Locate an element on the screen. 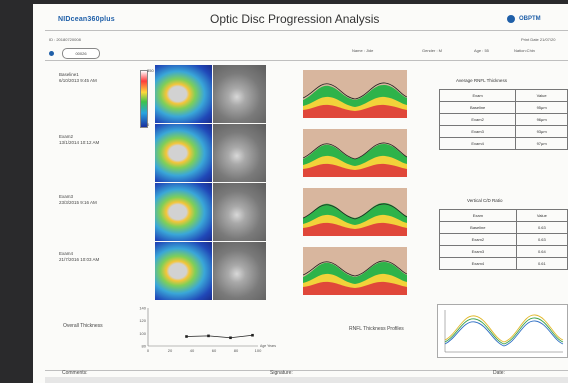  patient-id: ID : 20180720008 is located at coordinates (65, 39).